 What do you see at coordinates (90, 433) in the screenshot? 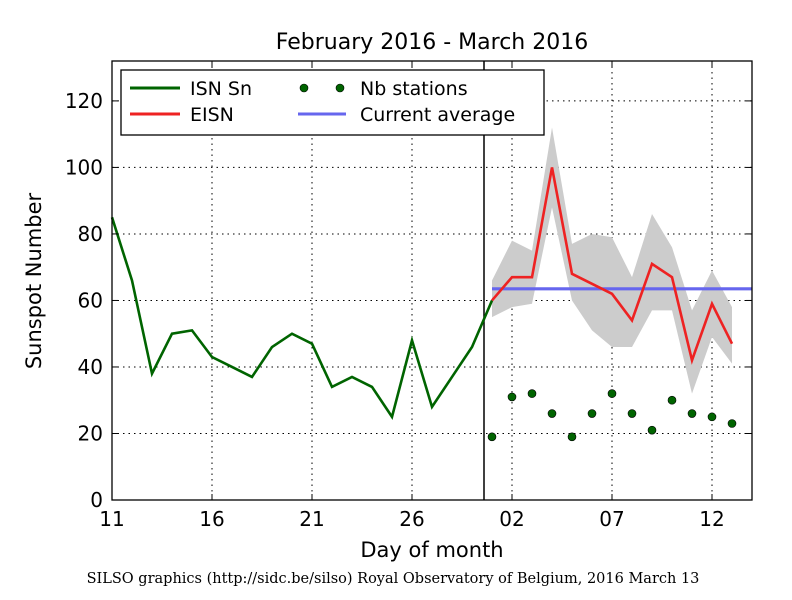
I see `y-tick-label: 20` at bounding box center [90, 433].